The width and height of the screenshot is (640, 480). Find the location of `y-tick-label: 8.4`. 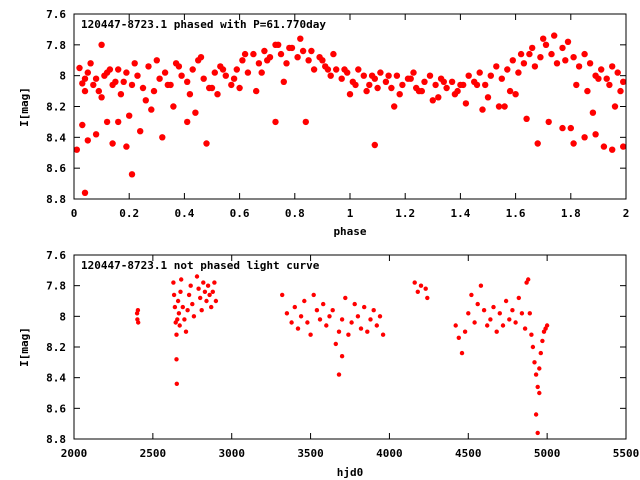

y-tick-label: 8.4 is located at coordinates (56, 378).